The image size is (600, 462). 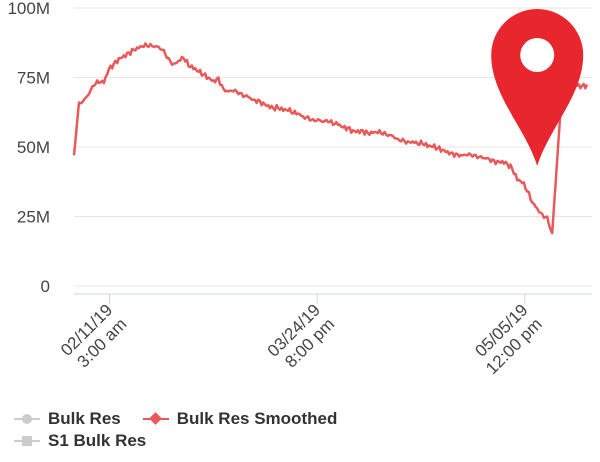 What do you see at coordinates (97, 440) in the screenshot?
I see `legend-label: S1 Bulk Res` at bounding box center [97, 440].